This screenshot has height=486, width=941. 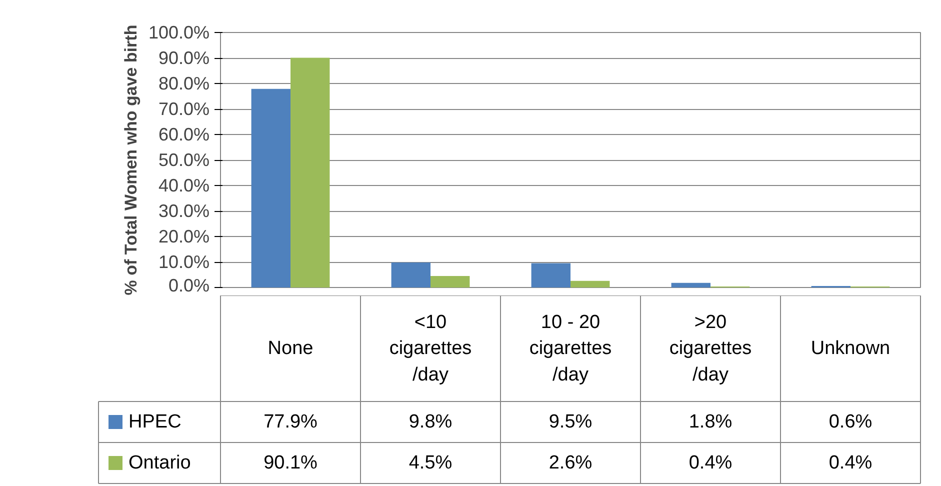 What do you see at coordinates (570, 422) in the screenshot?
I see `data-label: 9.5%` at bounding box center [570, 422].